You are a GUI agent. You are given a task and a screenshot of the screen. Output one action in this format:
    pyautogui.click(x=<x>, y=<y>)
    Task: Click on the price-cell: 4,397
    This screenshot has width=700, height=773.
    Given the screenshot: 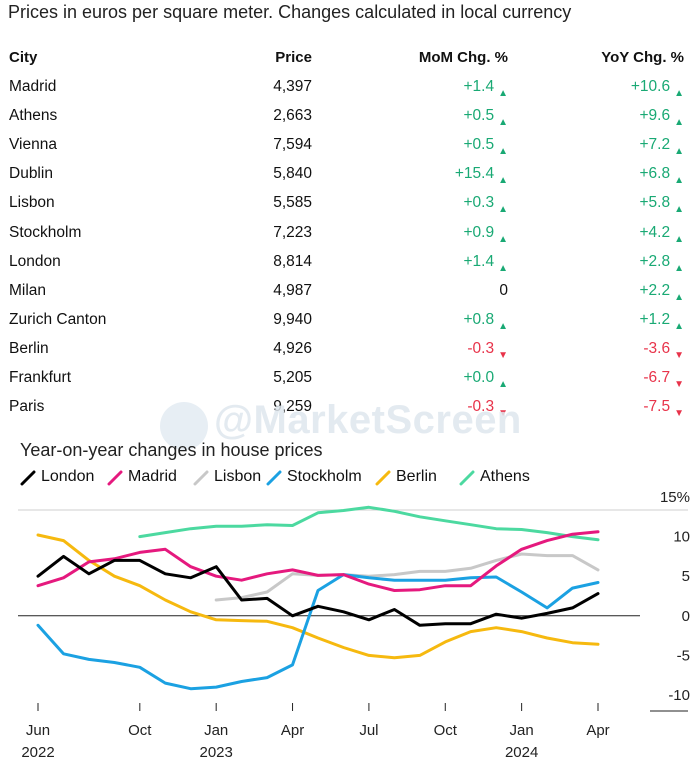 What is the action you would take?
    pyautogui.click(x=292, y=86)
    